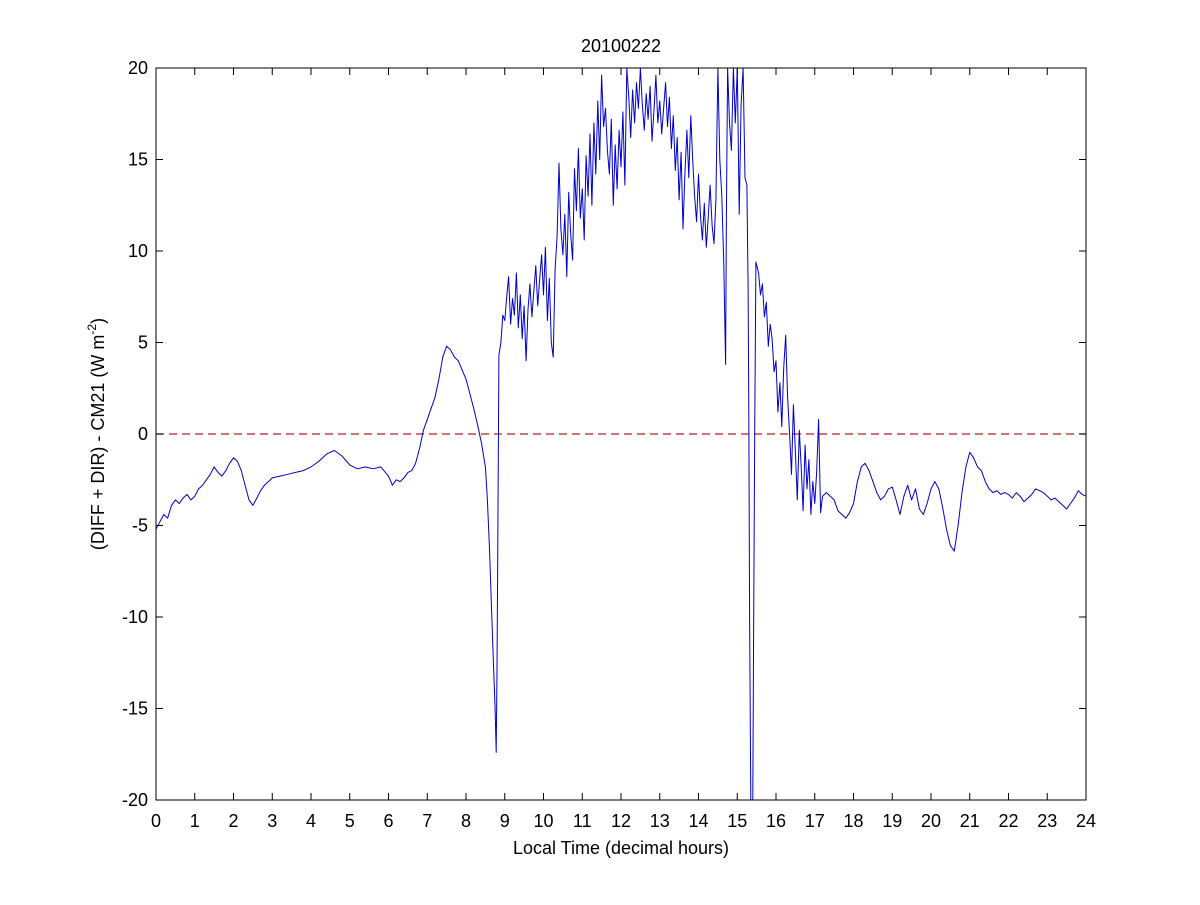 This screenshot has width=1200, height=905. What do you see at coordinates (140, 526) in the screenshot?
I see `y-tick-label: -5` at bounding box center [140, 526].